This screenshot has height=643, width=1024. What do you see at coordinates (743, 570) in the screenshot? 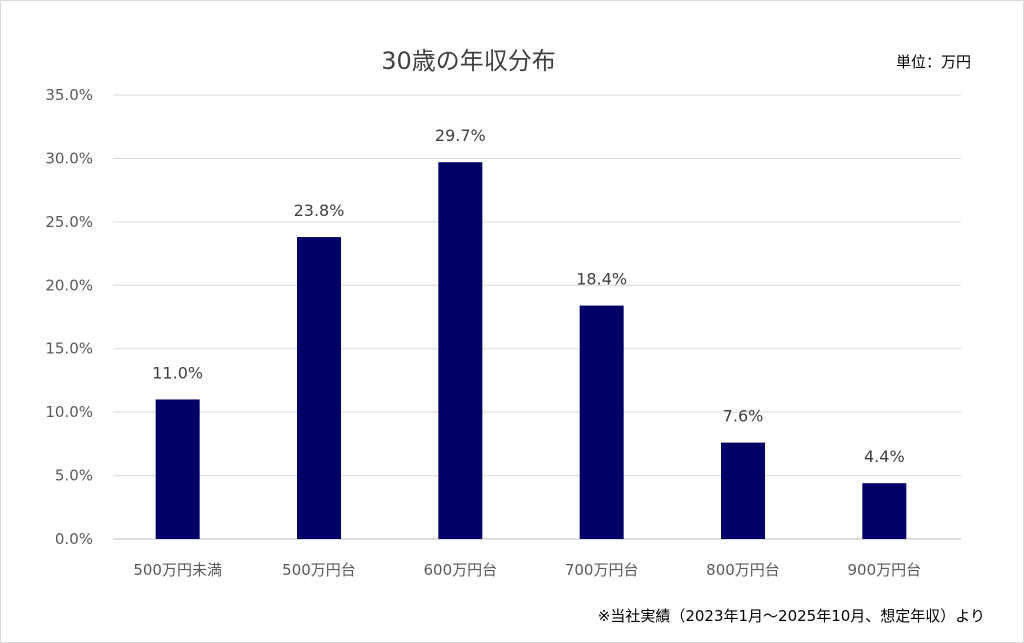
I see `x-tick-label: 800万円台` at bounding box center [743, 570].